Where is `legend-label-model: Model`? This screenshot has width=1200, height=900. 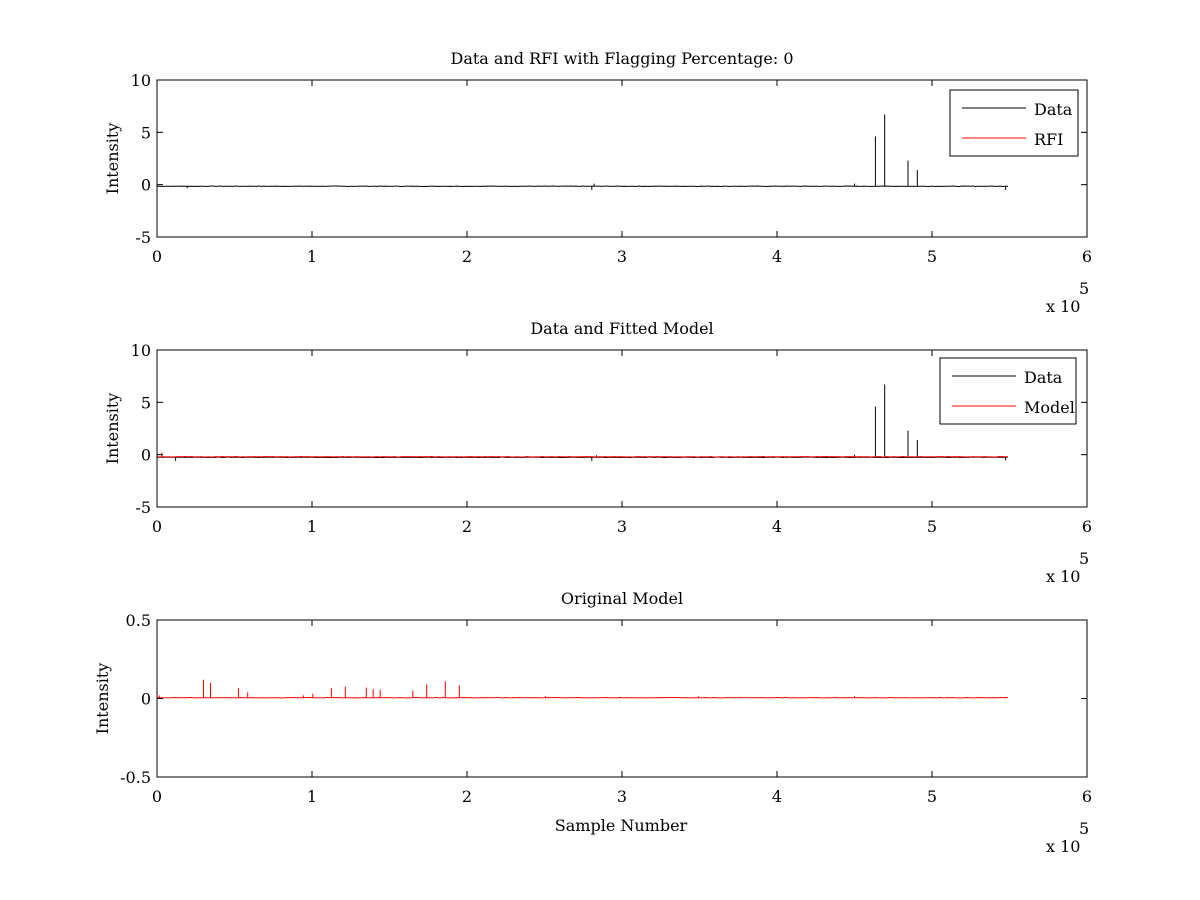 legend-label-model: Model is located at coordinates (1049, 407).